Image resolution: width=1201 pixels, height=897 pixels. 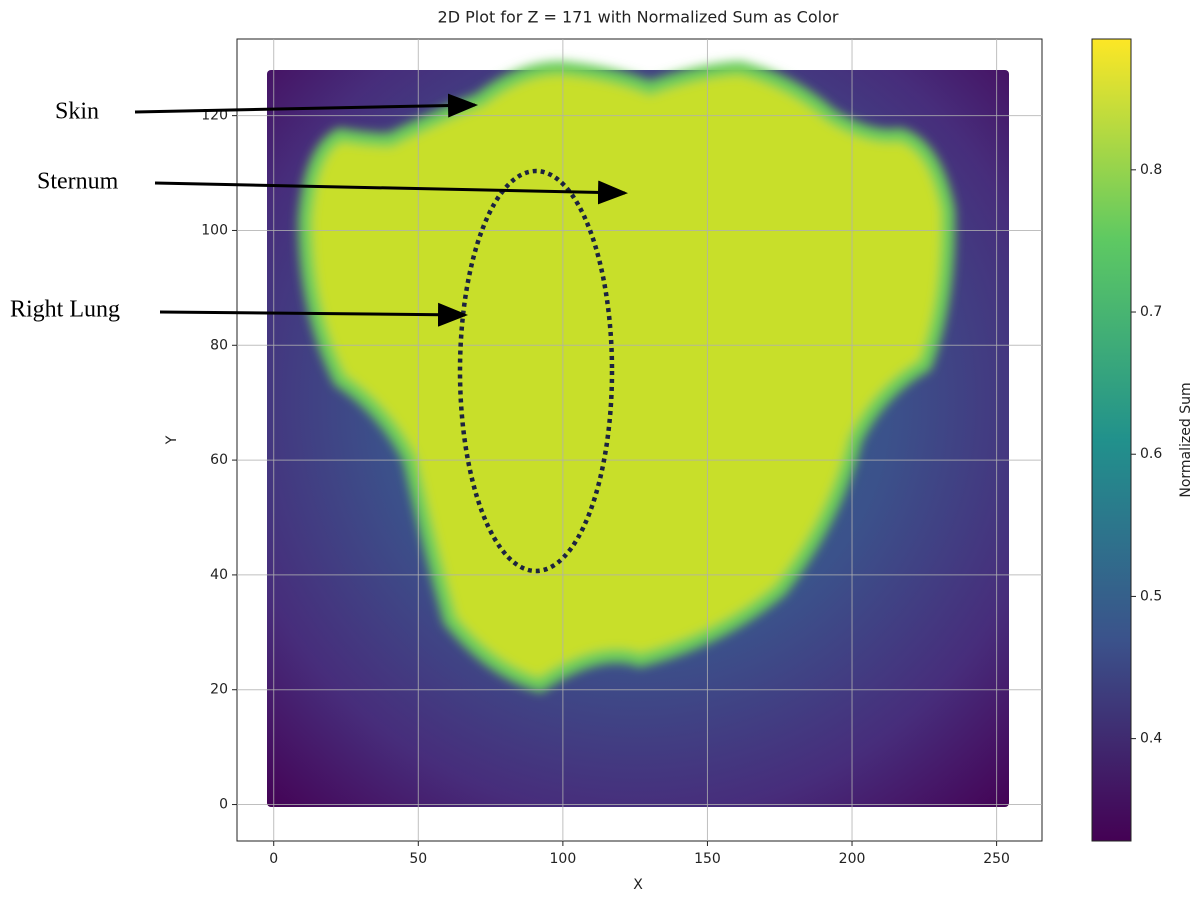 What do you see at coordinates (1151, 454) in the screenshot?
I see `colorbar-tick-label: 0.6` at bounding box center [1151, 454].